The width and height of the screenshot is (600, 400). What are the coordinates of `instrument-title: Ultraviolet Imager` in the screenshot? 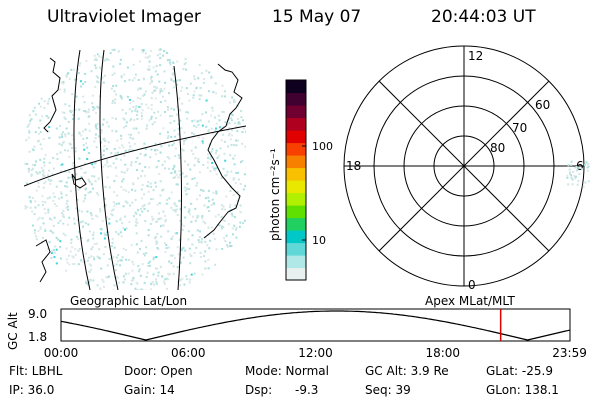 It's located at (124, 17).